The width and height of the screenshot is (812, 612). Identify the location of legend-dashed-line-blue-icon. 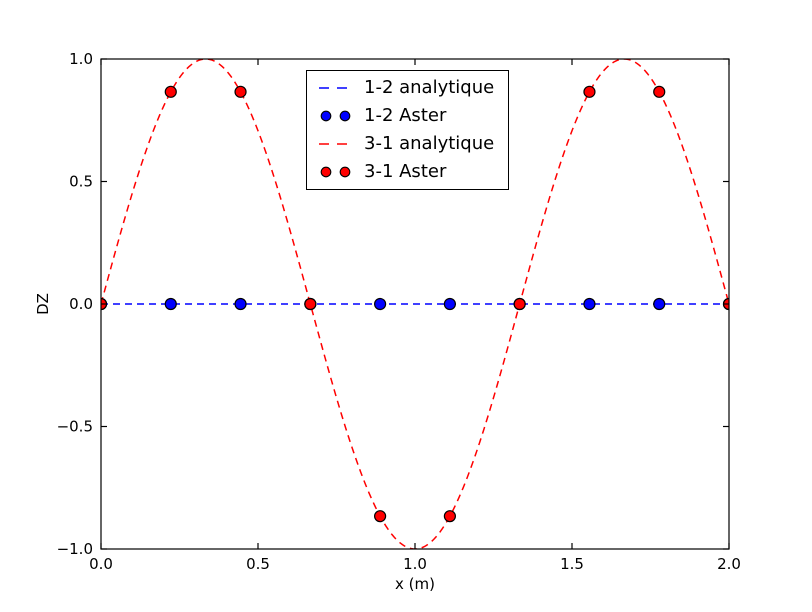
(335, 88).